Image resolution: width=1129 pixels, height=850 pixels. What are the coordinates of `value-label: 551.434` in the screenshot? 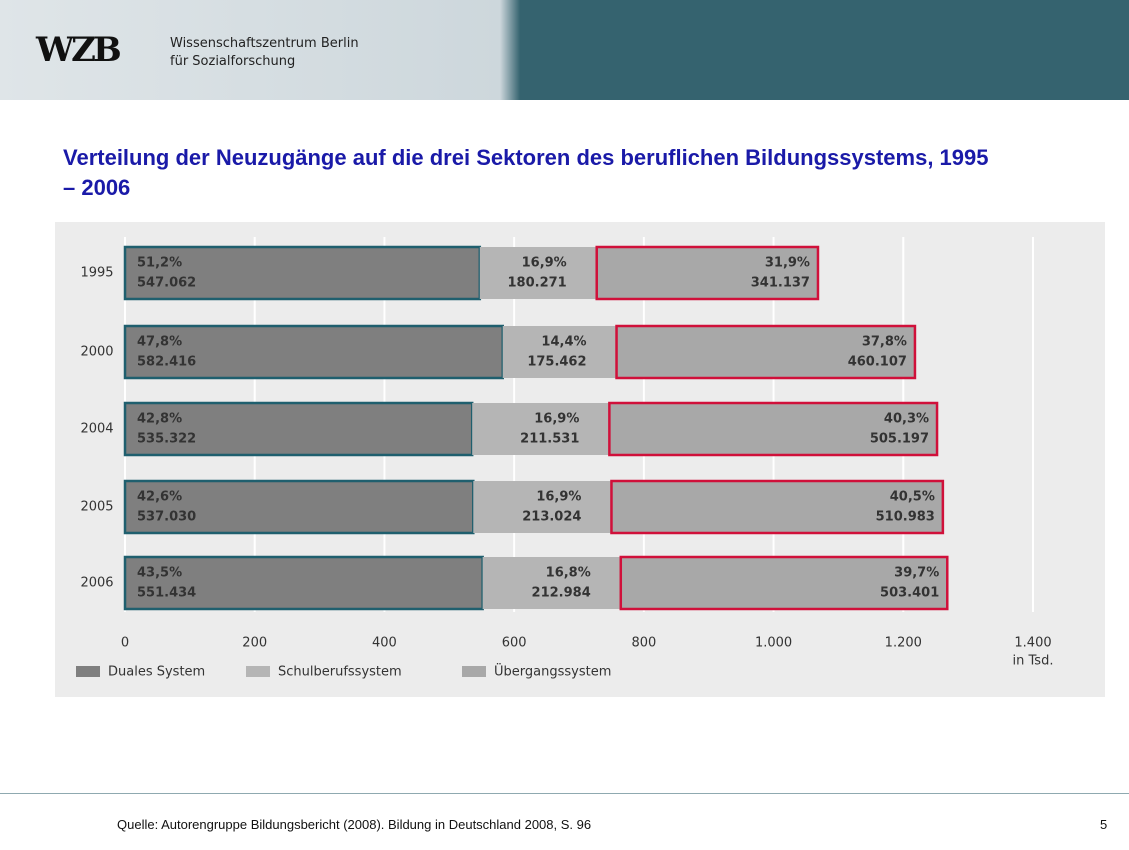 It's located at (166, 593).